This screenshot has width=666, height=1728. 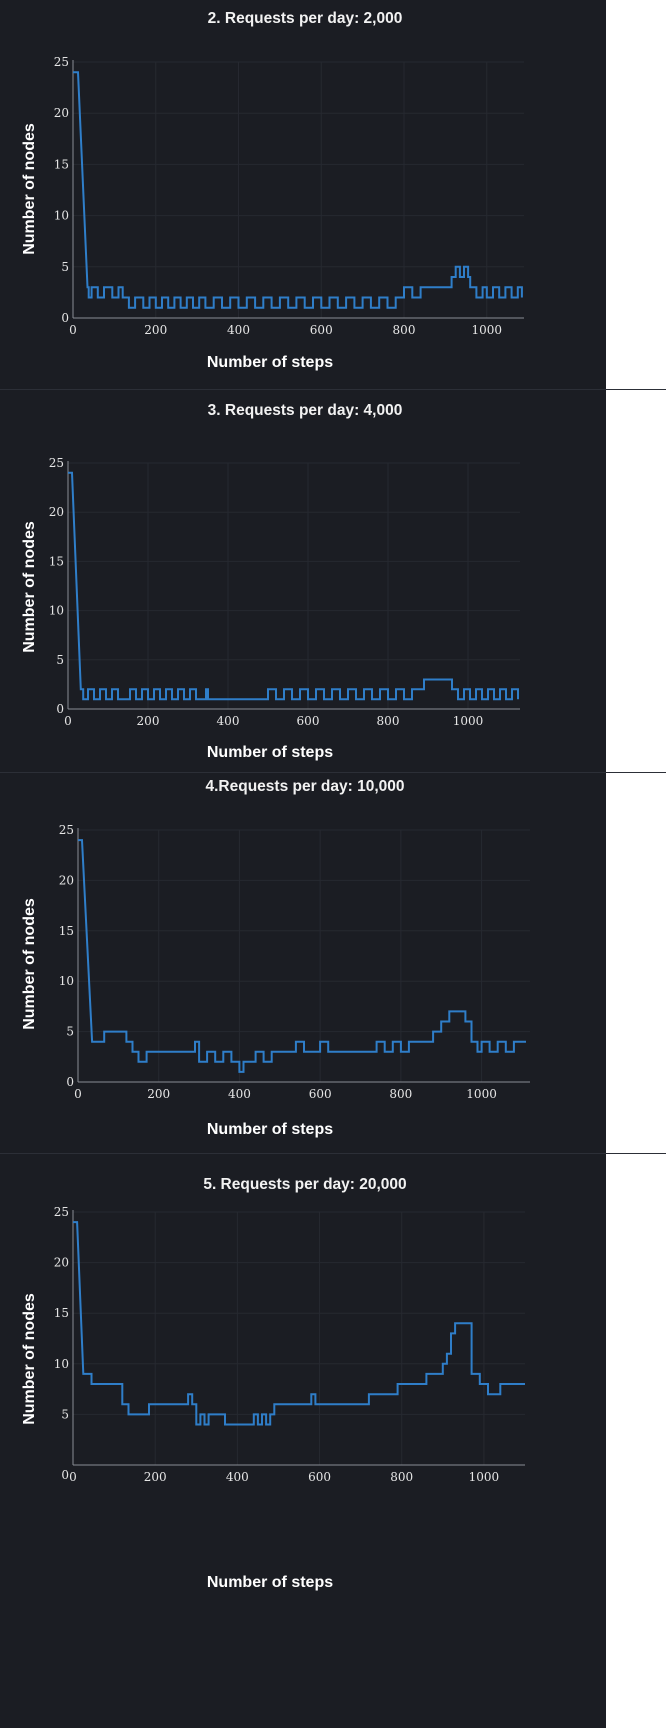 I want to click on line-chart-1: 0 200 400 600 800 1000 0 5 10 15 20 25, so click(x=289, y=196).